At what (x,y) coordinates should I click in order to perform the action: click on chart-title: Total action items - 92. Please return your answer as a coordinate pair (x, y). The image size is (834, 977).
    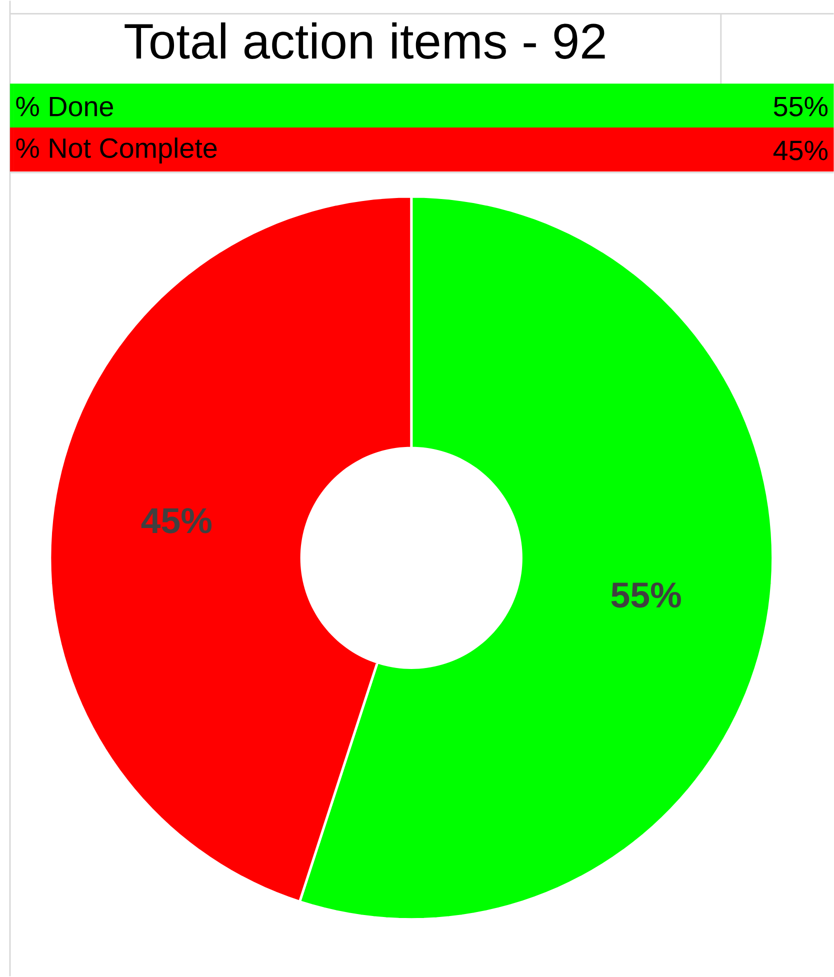
    Looking at the image, I should click on (364, 40).